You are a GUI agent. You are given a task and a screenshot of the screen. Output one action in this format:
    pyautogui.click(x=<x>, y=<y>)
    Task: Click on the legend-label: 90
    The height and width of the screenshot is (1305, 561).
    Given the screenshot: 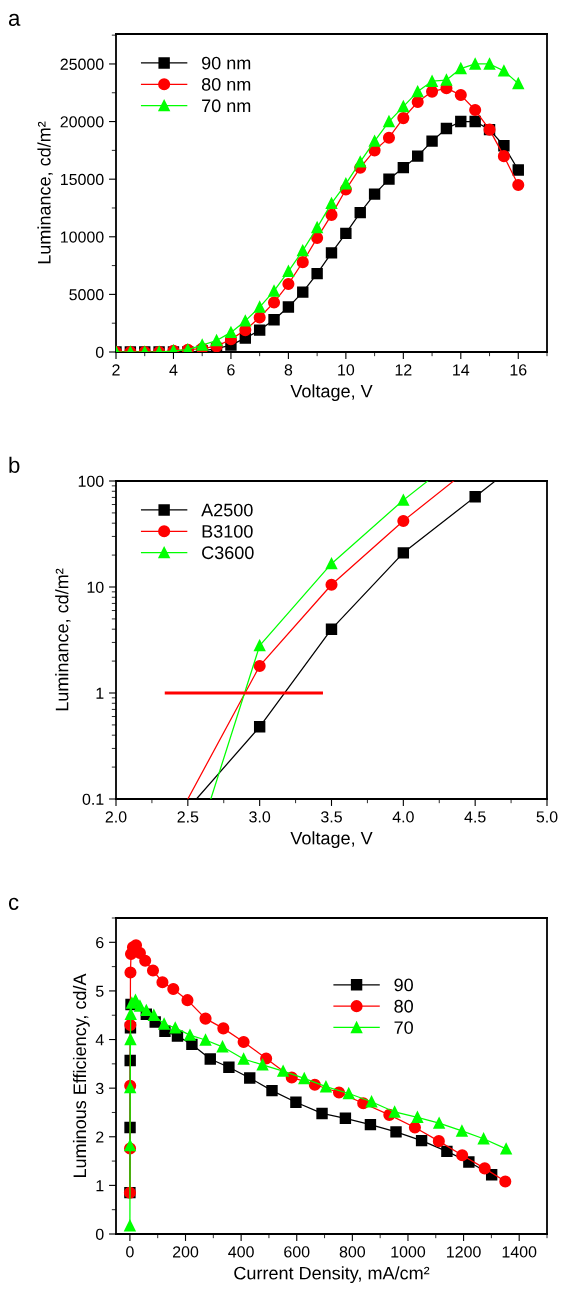 What is the action you would take?
    pyautogui.click(x=403, y=985)
    